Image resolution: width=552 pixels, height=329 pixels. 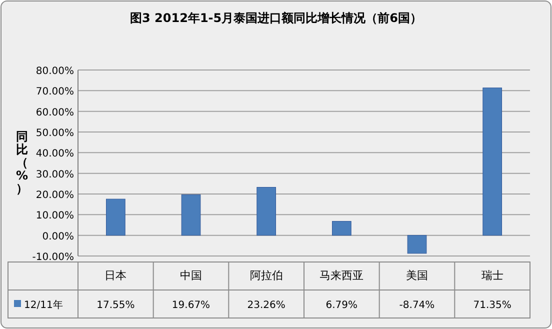 What do you see at coordinates (191, 275) in the screenshot?
I see `x-tick-label: 中国` at bounding box center [191, 275].